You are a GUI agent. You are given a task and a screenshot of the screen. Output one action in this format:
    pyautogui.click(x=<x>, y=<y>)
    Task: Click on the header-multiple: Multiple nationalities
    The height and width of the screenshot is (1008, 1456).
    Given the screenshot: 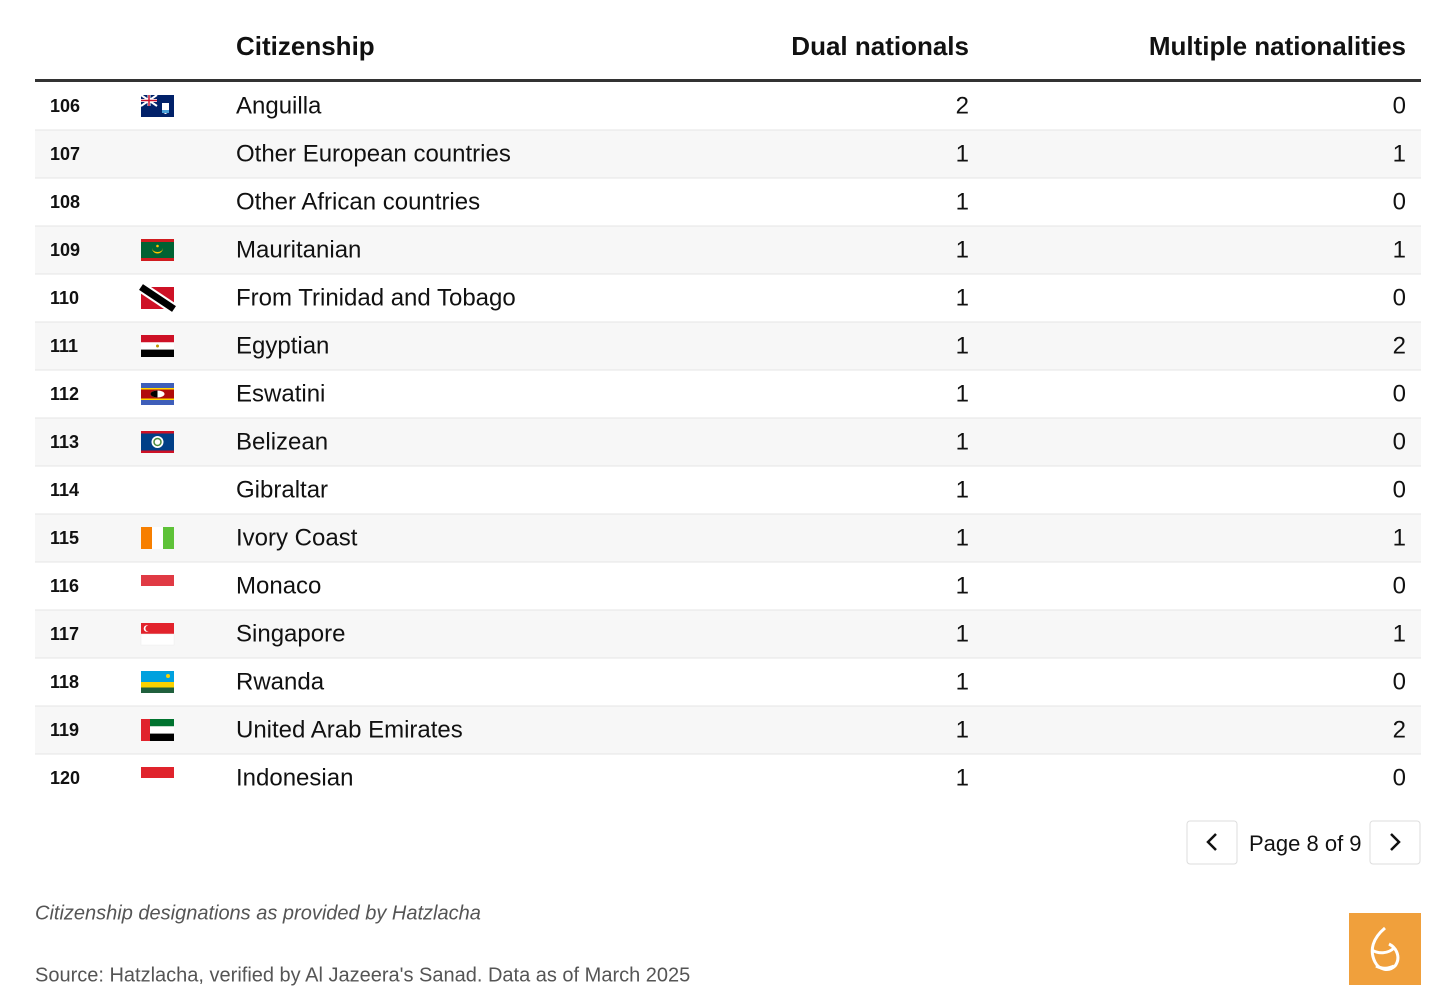 What is the action you would take?
    pyautogui.click(x=1277, y=46)
    